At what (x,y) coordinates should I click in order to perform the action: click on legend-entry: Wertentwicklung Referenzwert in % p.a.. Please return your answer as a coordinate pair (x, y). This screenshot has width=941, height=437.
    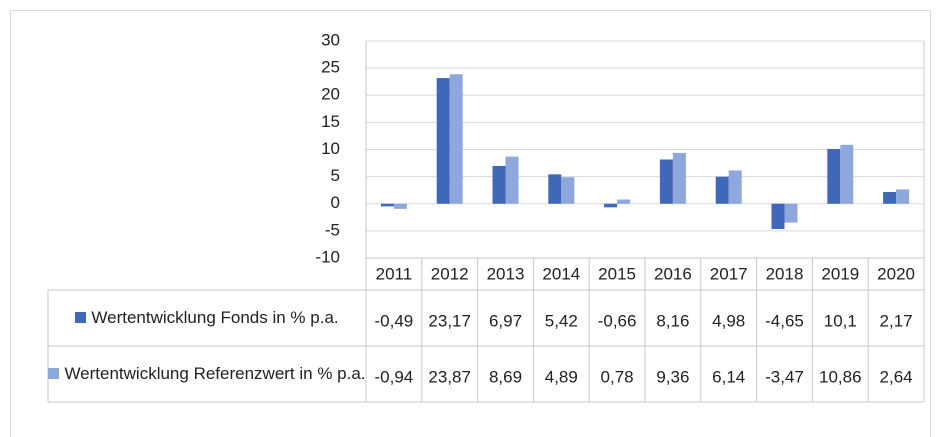
    Looking at the image, I should click on (207, 374).